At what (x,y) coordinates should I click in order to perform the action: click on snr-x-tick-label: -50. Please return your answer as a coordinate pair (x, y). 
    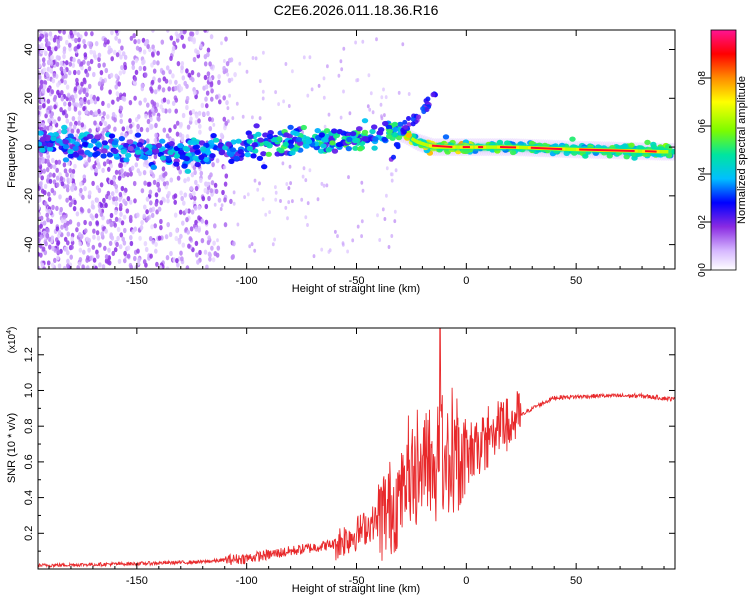
    Looking at the image, I should click on (357, 581).